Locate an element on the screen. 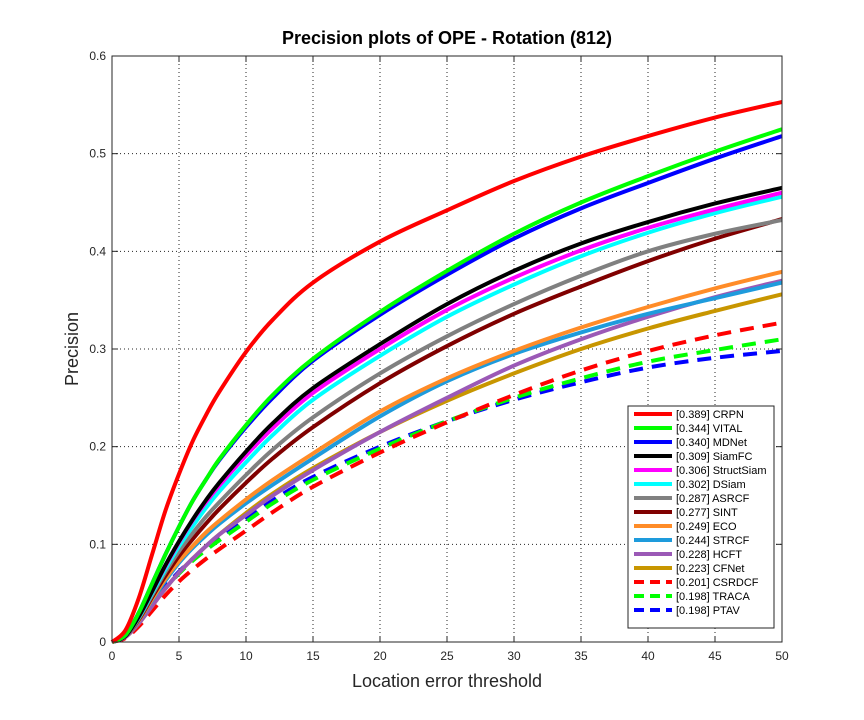 The width and height of the screenshot is (864, 720). legend-label-asrcf: [0.287] ASRCF is located at coordinates (713, 499).